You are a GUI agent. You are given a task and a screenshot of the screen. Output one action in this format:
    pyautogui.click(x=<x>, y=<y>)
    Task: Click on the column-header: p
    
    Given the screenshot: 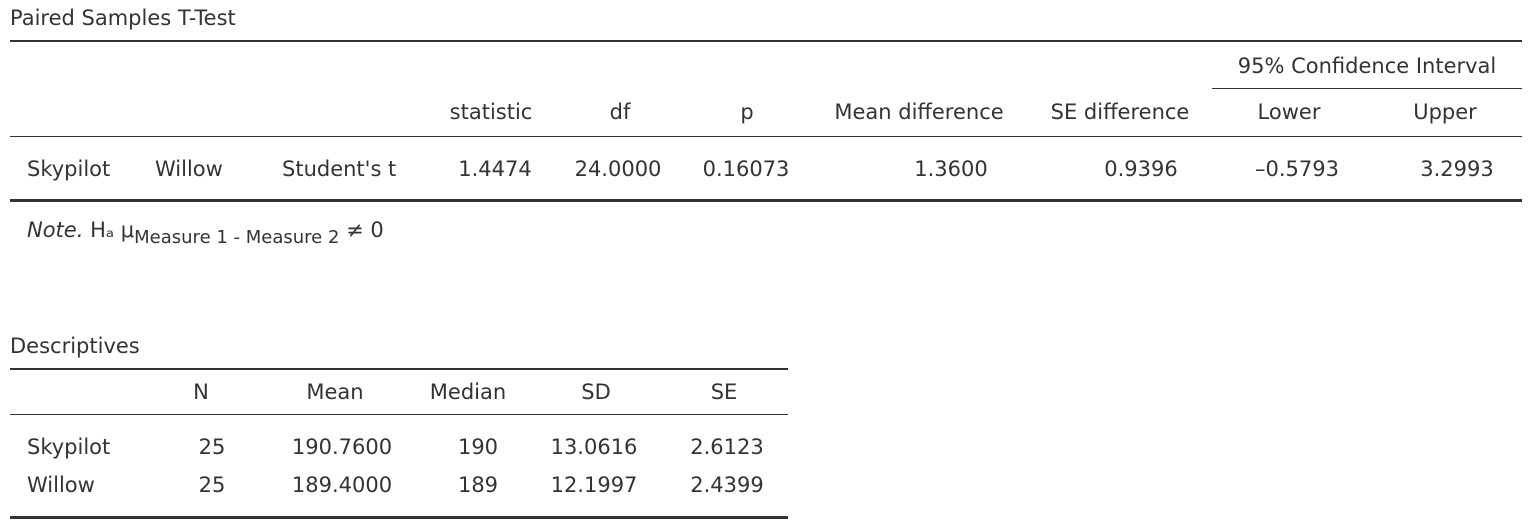 What is the action you would take?
    pyautogui.click(x=746, y=112)
    